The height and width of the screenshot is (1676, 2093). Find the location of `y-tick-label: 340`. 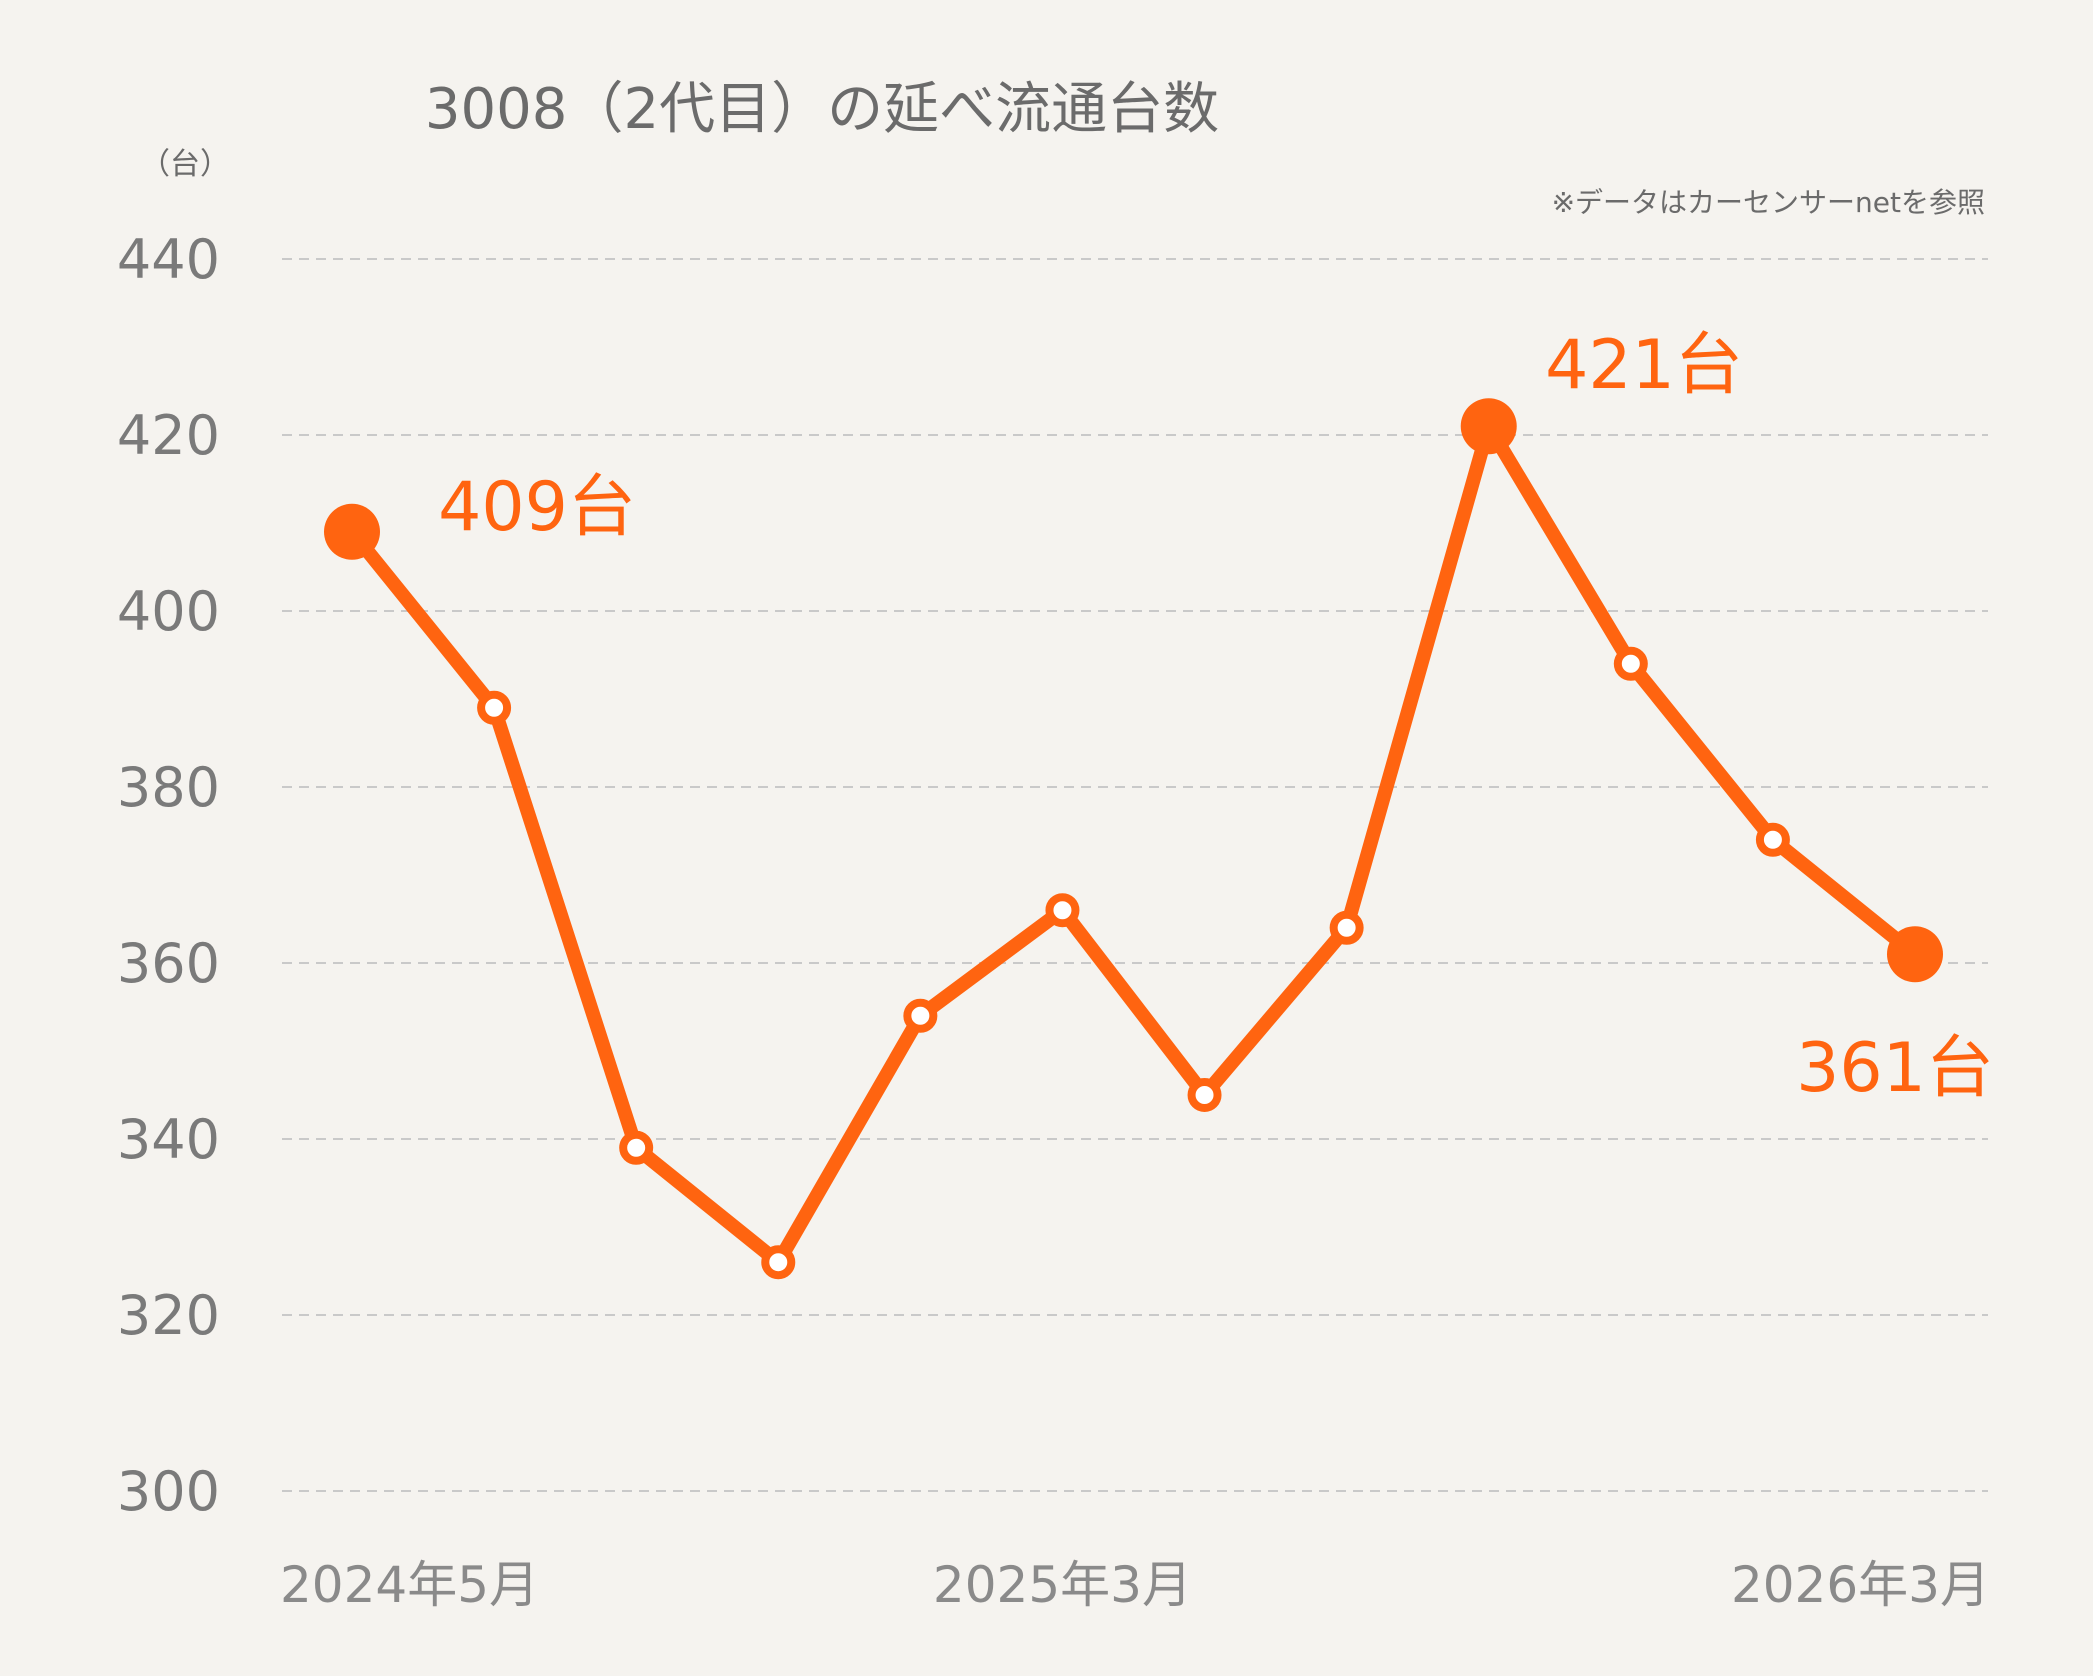

y-tick-label: 340 is located at coordinates (168, 1139).